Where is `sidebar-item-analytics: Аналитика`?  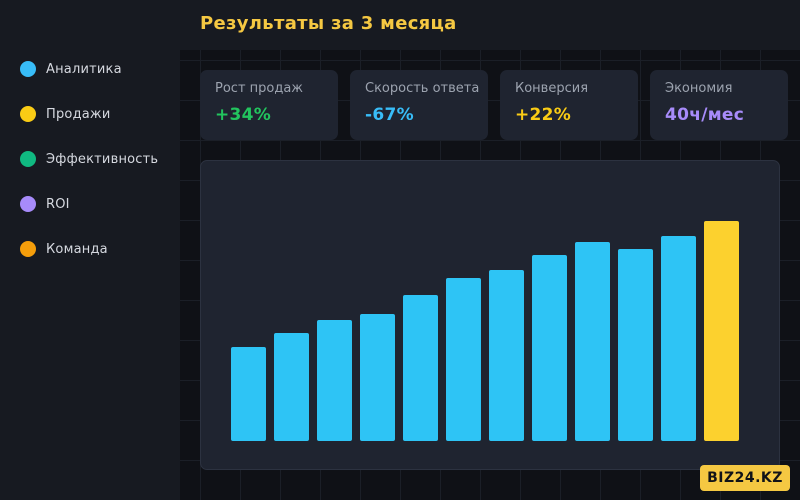 sidebar-item-analytics: Аналитика is located at coordinates (71, 69).